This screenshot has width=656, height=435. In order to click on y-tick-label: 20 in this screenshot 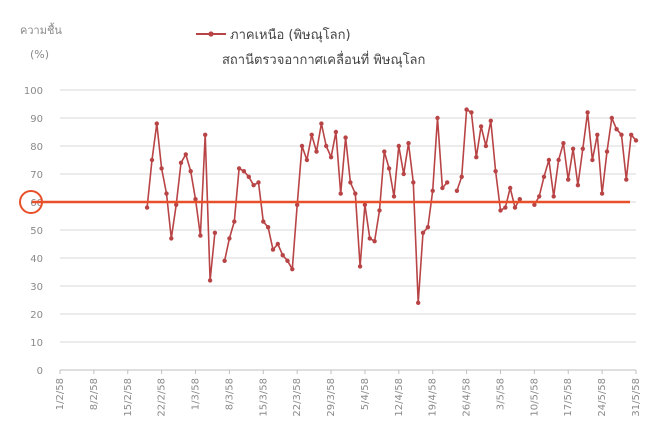, I will do `click(36, 315)`.